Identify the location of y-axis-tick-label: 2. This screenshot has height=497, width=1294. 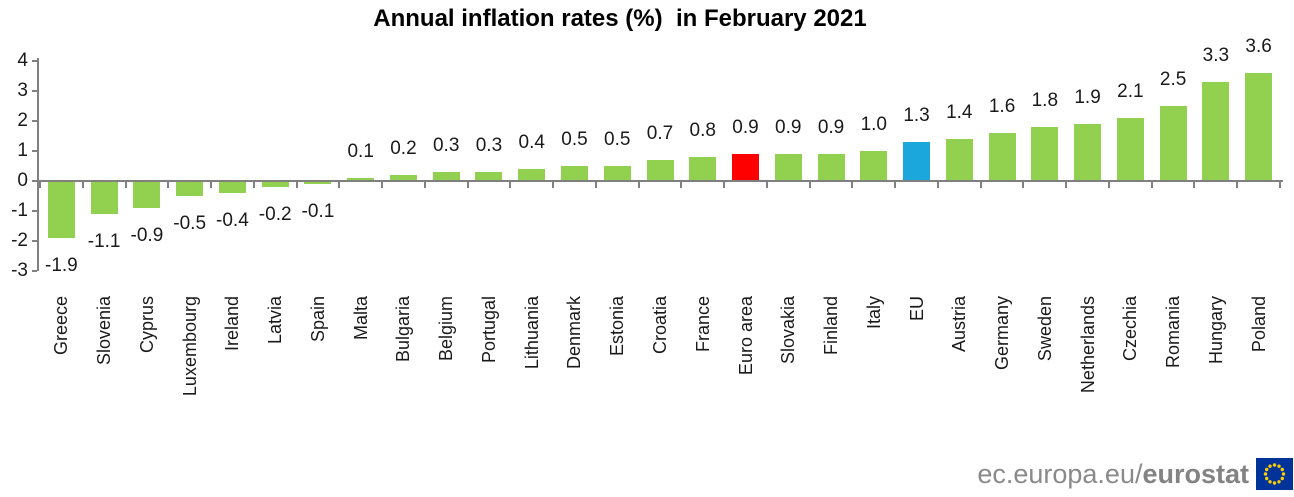
(22, 120).